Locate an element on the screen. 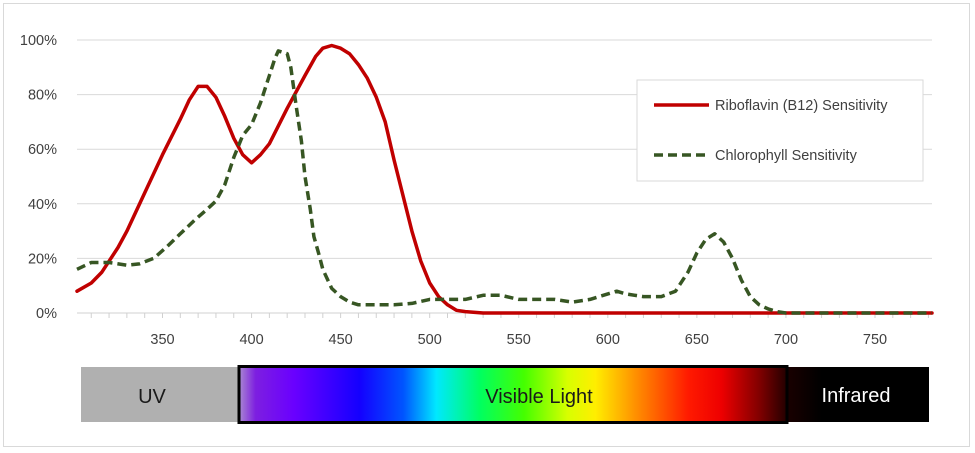  uv-label: UV is located at coordinates (152, 397).